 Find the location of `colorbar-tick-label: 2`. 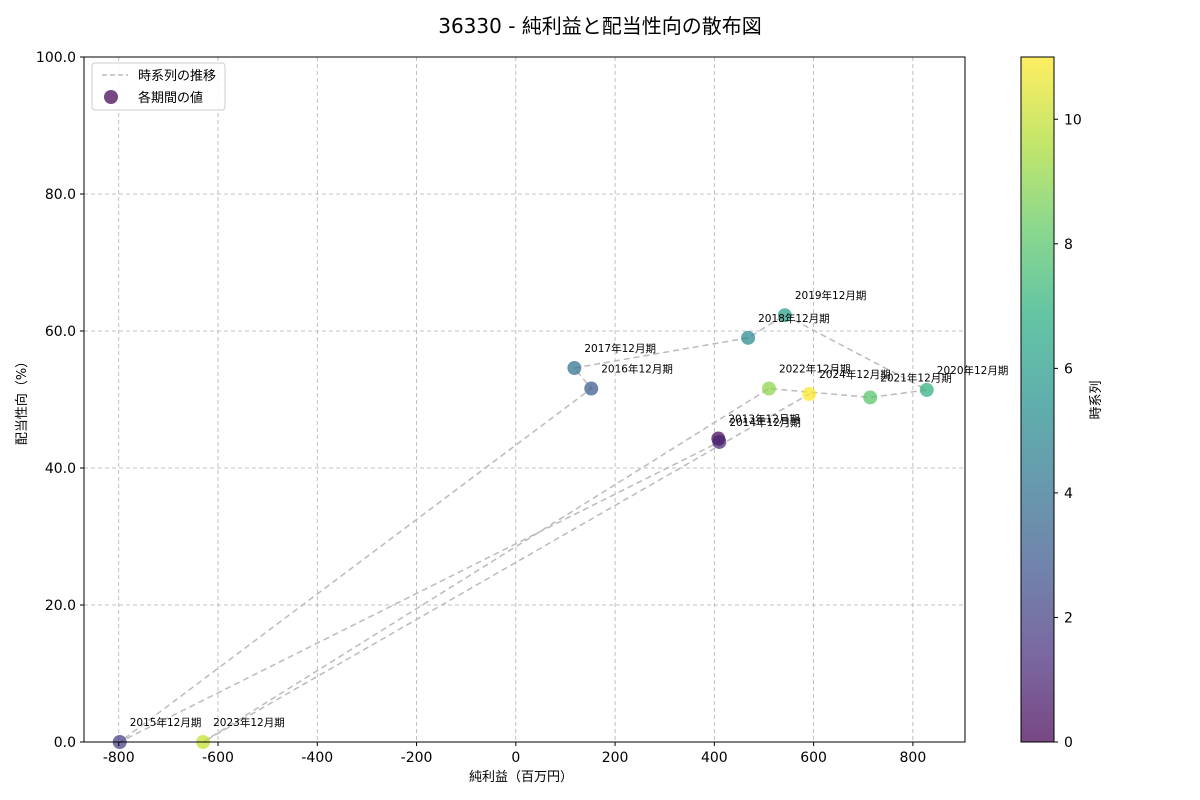

colorbar-tick-label: 2 is located at coordinates (1068, 618).